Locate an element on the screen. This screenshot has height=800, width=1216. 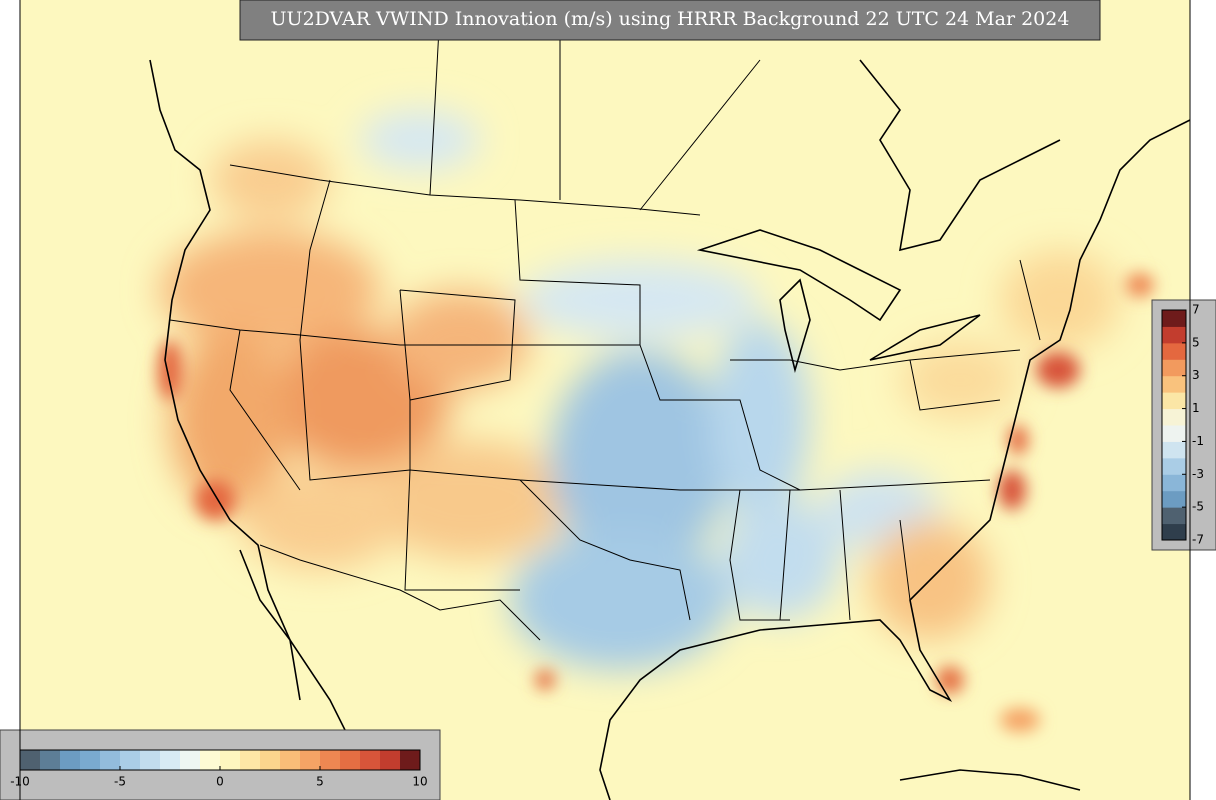
colorbar-tick-label: -7 is located at coordinates (1198, 540).